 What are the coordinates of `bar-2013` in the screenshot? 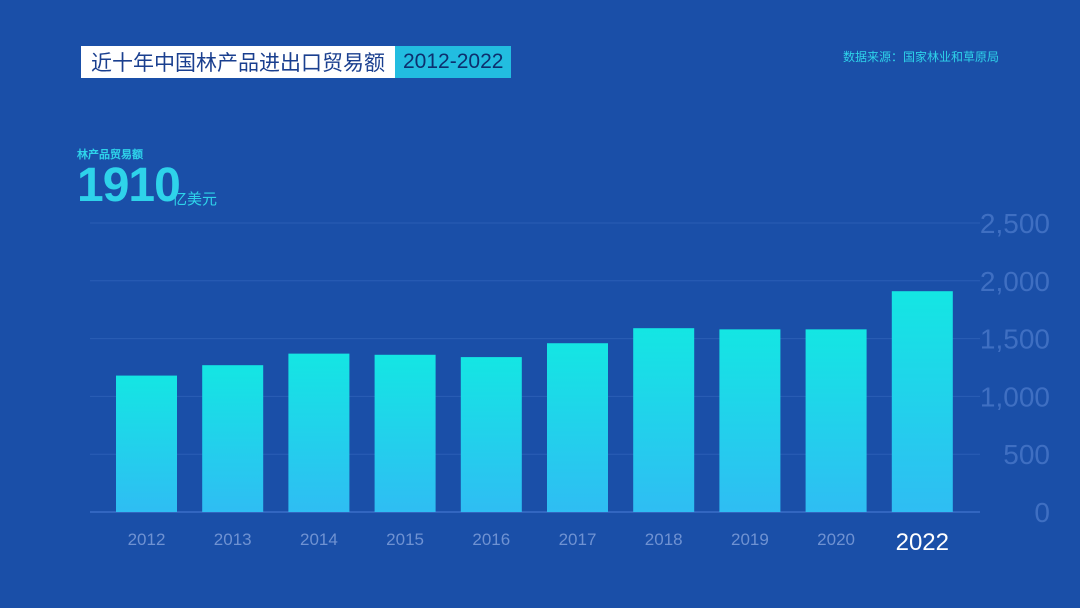 It's located at (233, 438).